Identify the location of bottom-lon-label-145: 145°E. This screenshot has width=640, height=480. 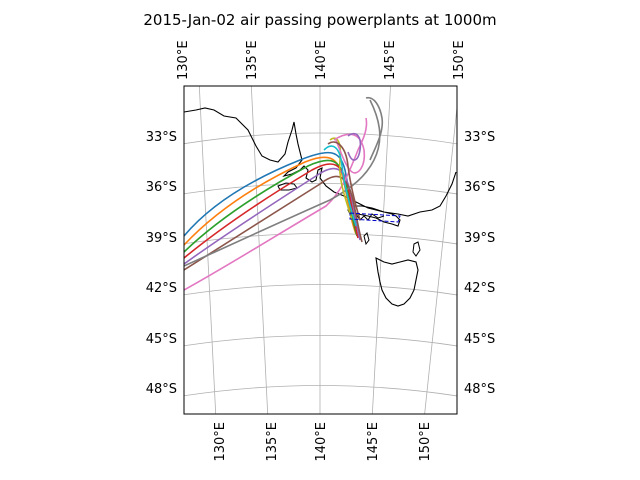
(373, 442).